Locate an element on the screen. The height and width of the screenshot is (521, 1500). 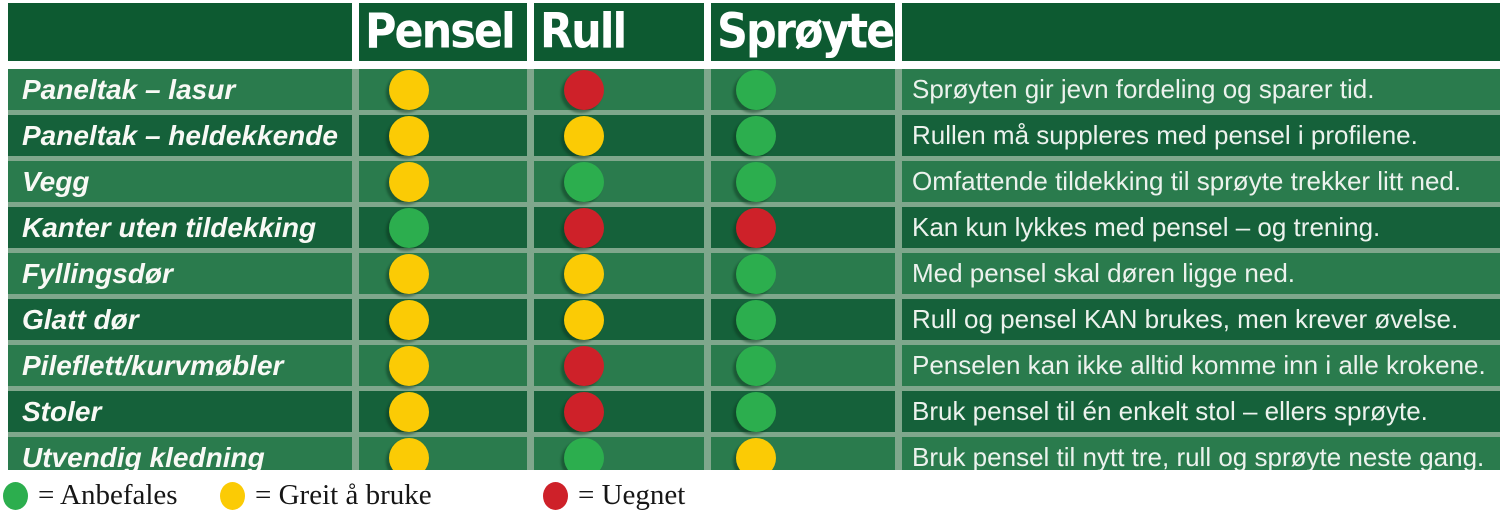
row-label-cell: Kanter uten tildekking is located at coordinates (180, 227).